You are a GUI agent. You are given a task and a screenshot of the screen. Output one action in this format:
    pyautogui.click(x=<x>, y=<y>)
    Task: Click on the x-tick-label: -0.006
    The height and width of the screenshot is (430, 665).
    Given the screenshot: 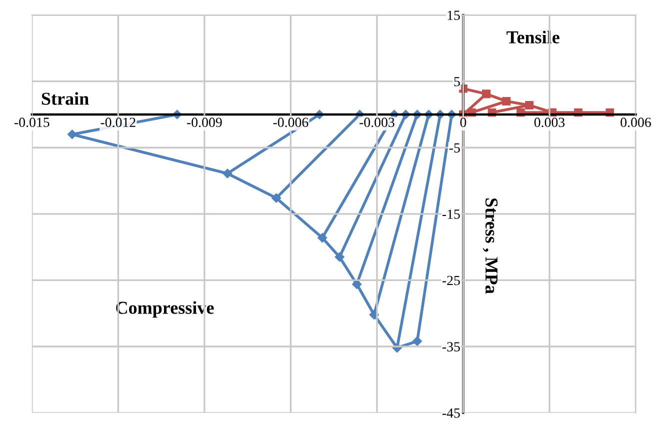 What is the action you would take?
    pyautogui.click(x=290, y=123)
    